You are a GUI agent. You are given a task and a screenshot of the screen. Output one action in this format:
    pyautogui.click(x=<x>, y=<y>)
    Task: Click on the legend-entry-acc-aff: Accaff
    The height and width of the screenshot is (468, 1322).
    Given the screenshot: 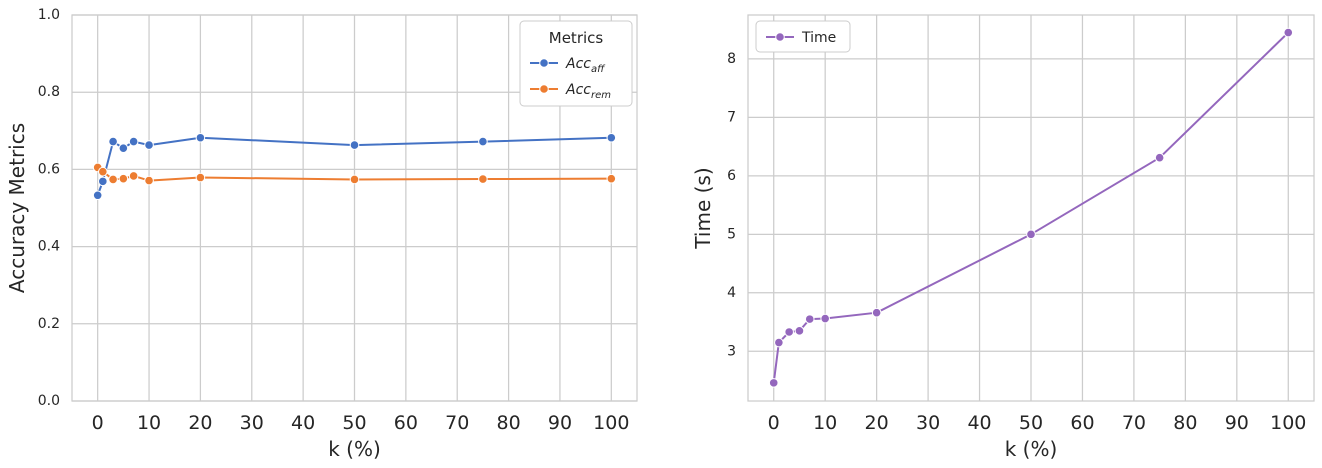 What is the action you would take?
    pyautogui.click(x=585, y=65)
    